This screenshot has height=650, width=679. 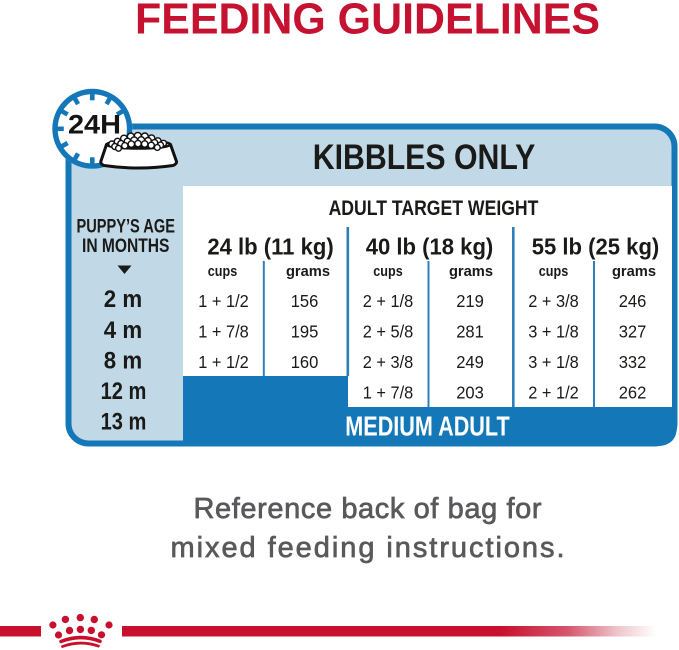 What do you see at coordinates (123, 329) in the screenshot?
I see `svg-text: 4 m` at bounding box center [123, 329].